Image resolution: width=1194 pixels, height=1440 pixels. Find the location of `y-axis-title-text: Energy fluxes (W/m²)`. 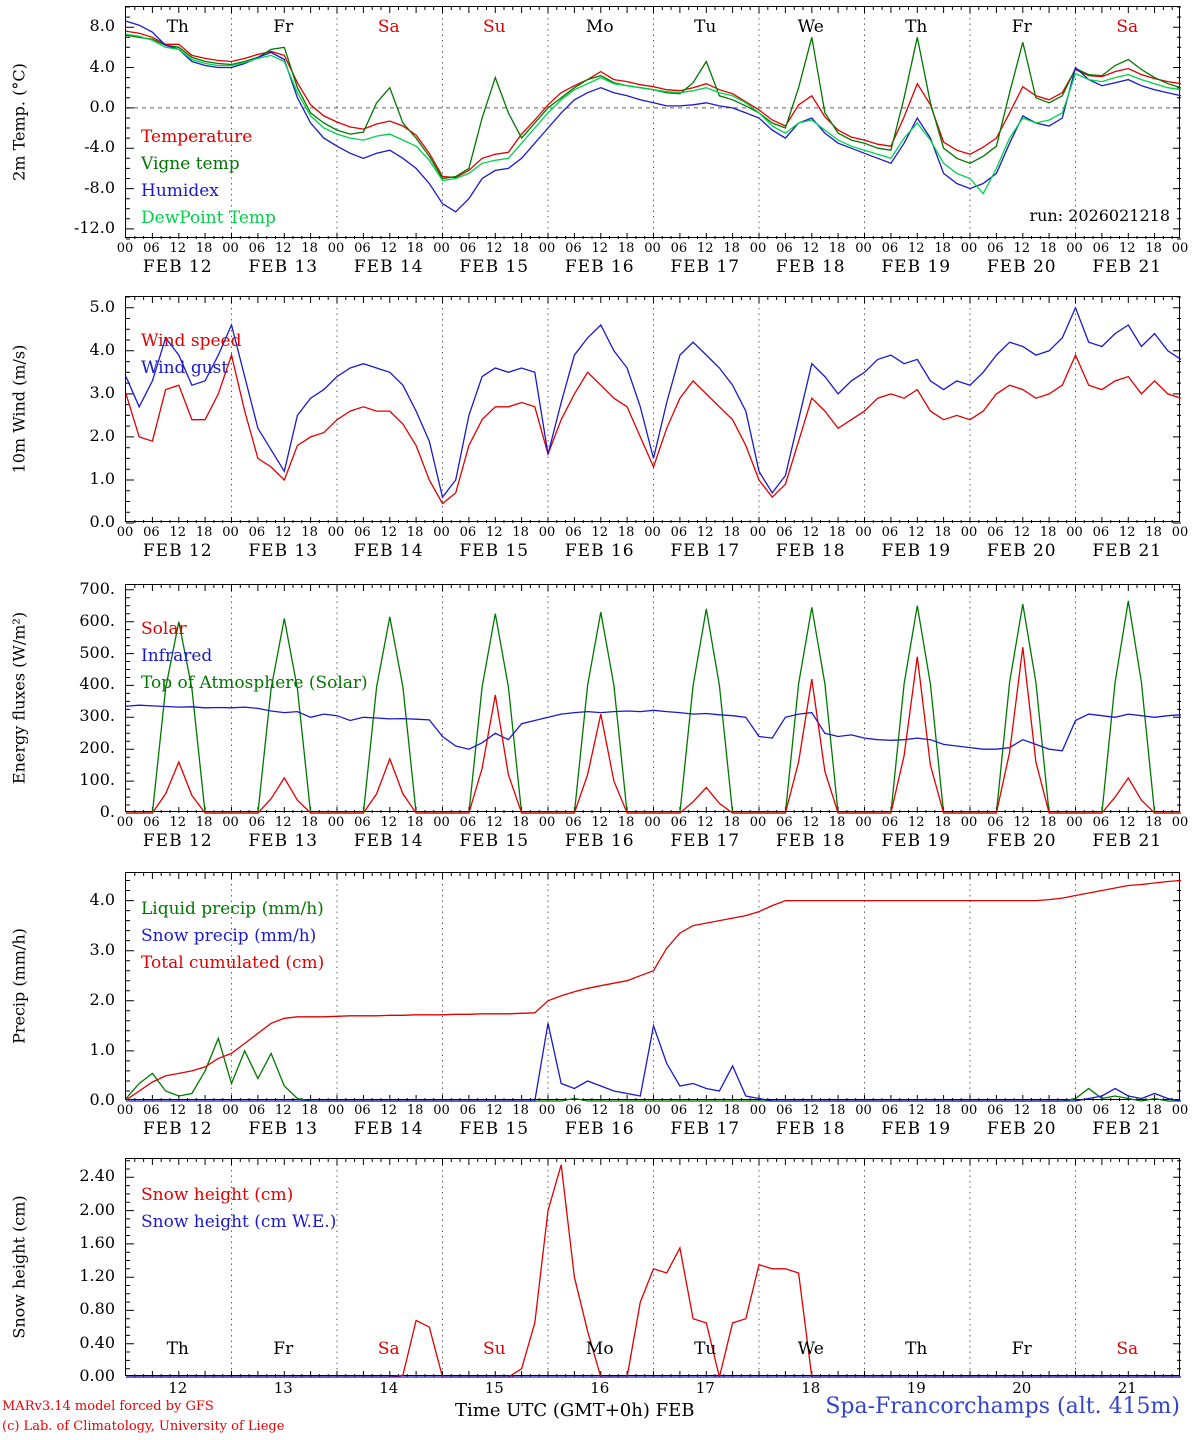

y-axis-title-text: Energy fluxes (W/m²) is located at coordinates (19, 698).